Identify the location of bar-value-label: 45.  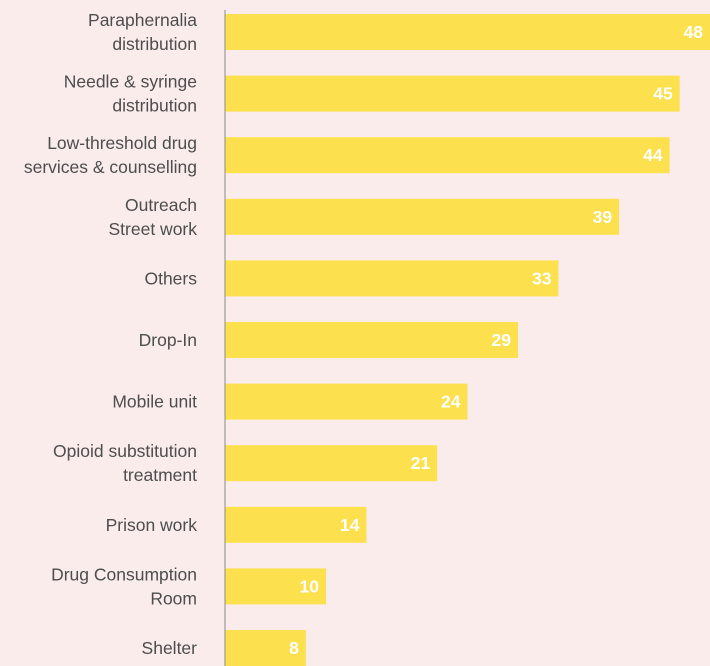
(663, 94).